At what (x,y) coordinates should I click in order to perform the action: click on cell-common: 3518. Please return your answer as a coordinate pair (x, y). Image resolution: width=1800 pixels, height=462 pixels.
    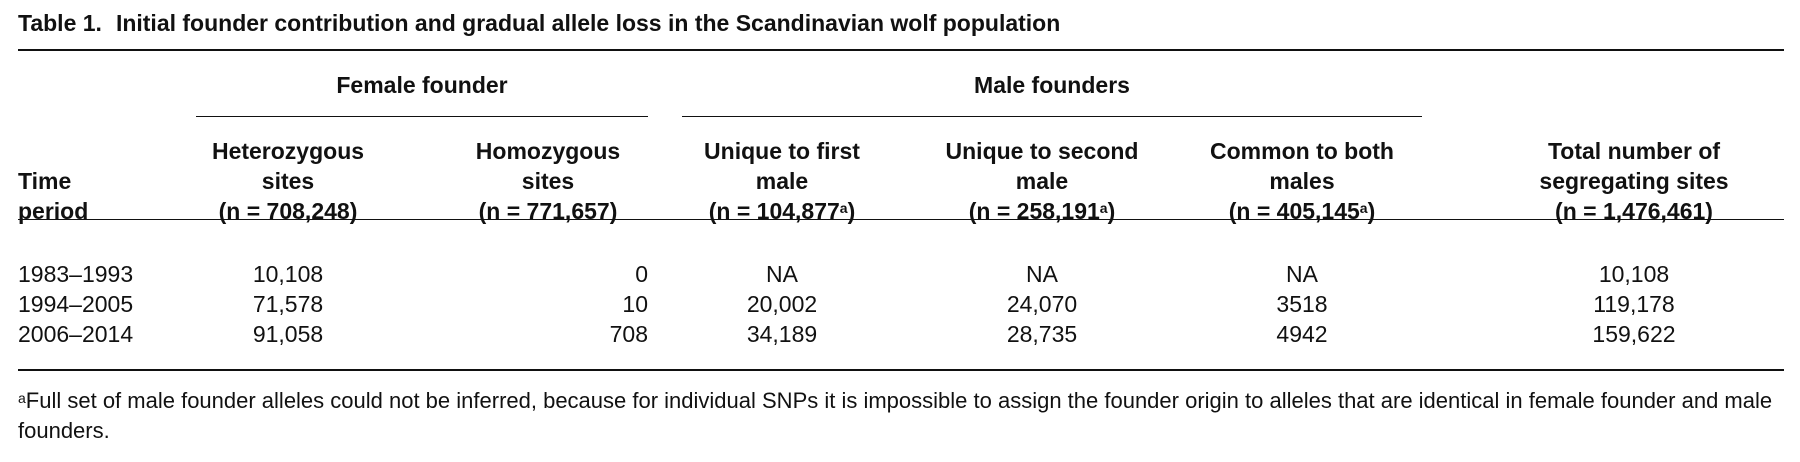
    Looking at the image, I should click on (1302, 304).